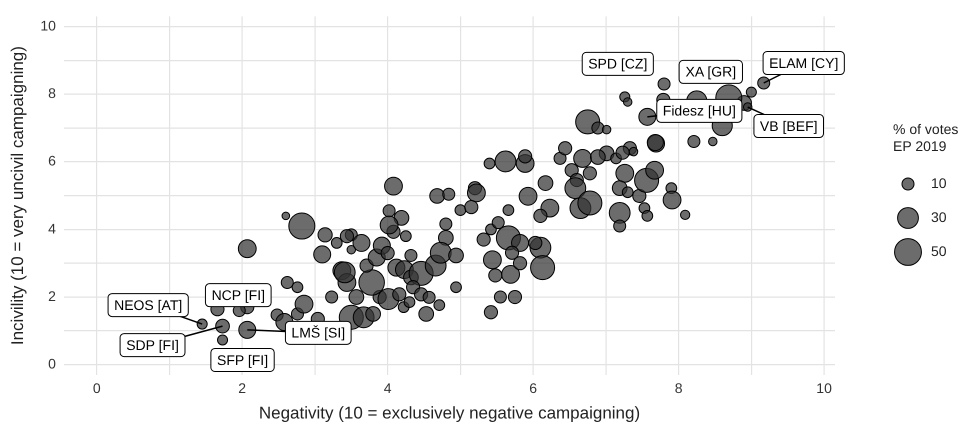 The height and width of the screenshot is (430, 970). Describe the element at coordinates (52, 93) in the screenshot. I see `y-tick-label: 8` at that location.